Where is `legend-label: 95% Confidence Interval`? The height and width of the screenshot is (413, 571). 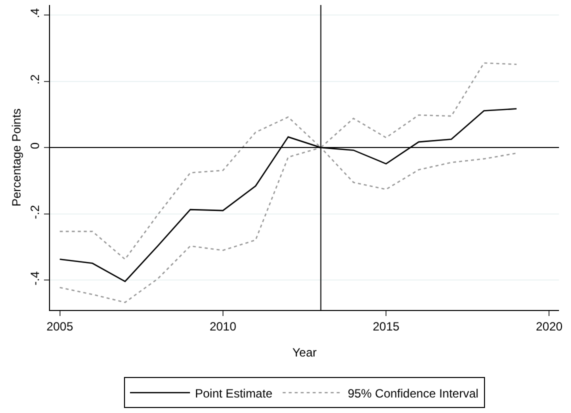
legend-label: 95% Confidence Interval is located at coordinates (413, 393).